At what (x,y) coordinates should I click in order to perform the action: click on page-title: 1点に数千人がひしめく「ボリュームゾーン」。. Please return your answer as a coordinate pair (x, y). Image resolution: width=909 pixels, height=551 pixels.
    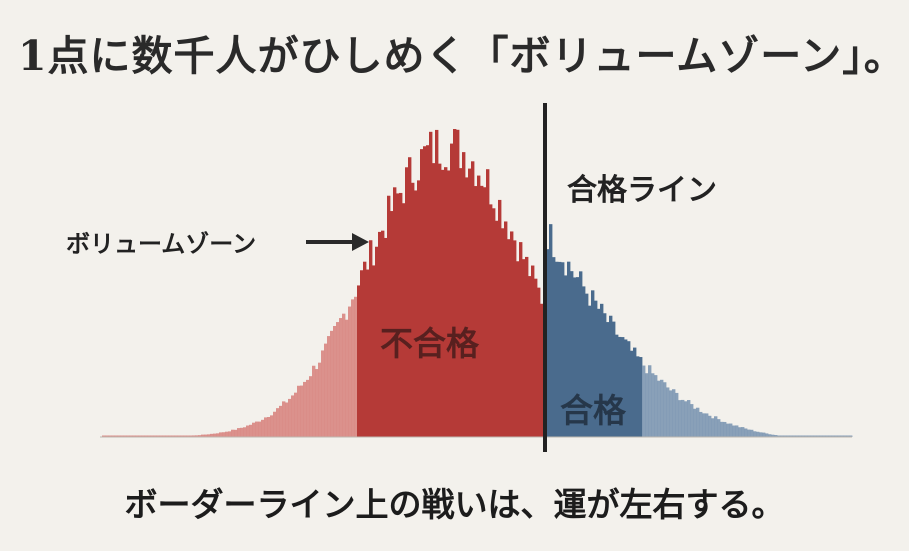
    Looking at the image, I should click on (462, 56).